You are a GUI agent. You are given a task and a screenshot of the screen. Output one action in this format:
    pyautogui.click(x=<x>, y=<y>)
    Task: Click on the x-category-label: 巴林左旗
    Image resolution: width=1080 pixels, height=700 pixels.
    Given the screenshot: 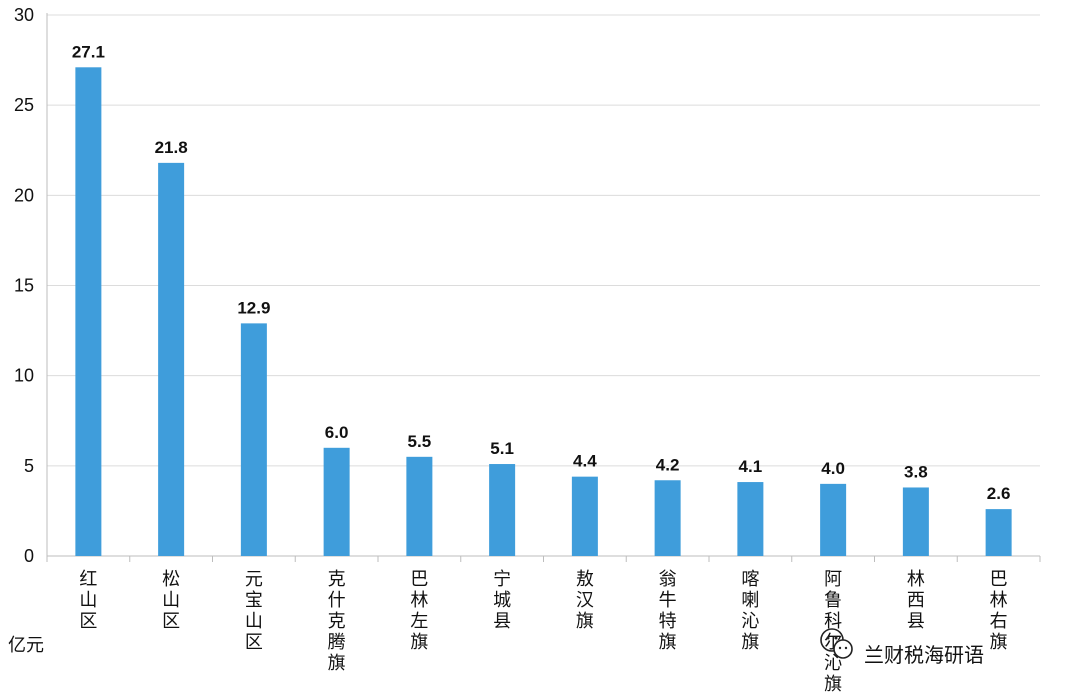 What is the action you would take?
    pyautogui.click(x=419, y=611)
    